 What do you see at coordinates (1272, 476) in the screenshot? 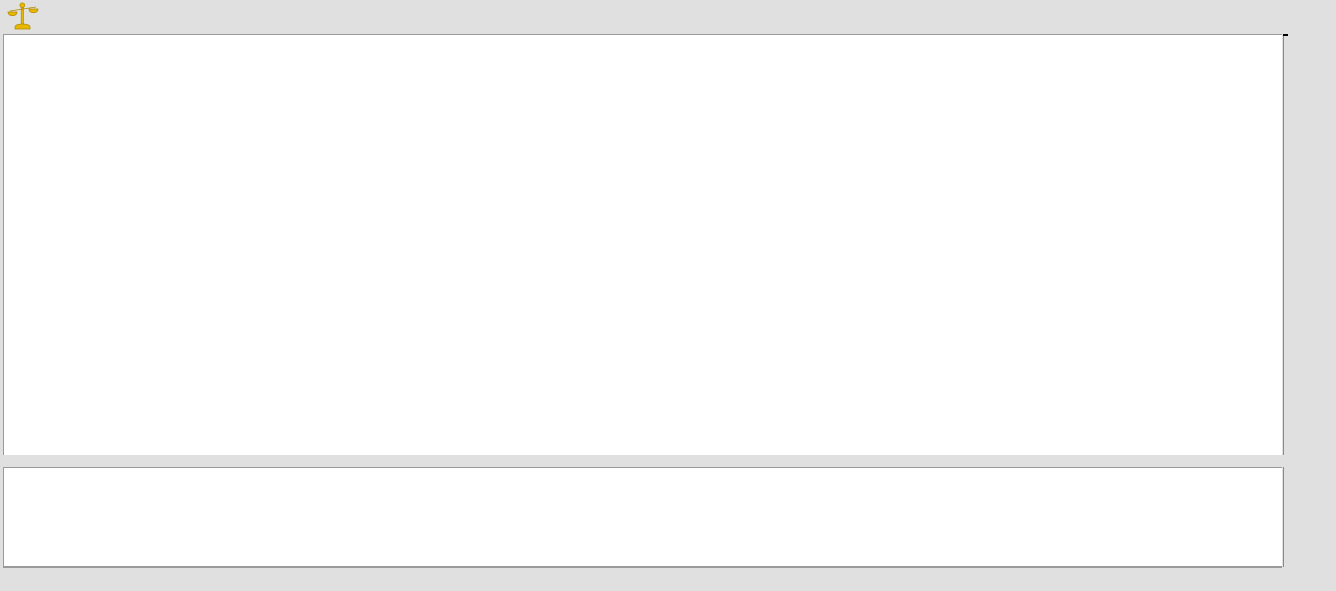
I see `stochastic-legend` at bounding box center [1272, 476].